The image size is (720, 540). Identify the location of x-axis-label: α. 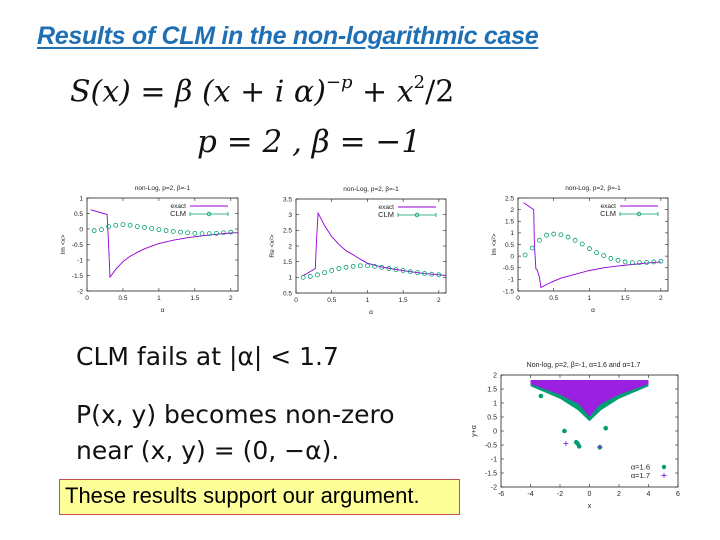
(163, 310).